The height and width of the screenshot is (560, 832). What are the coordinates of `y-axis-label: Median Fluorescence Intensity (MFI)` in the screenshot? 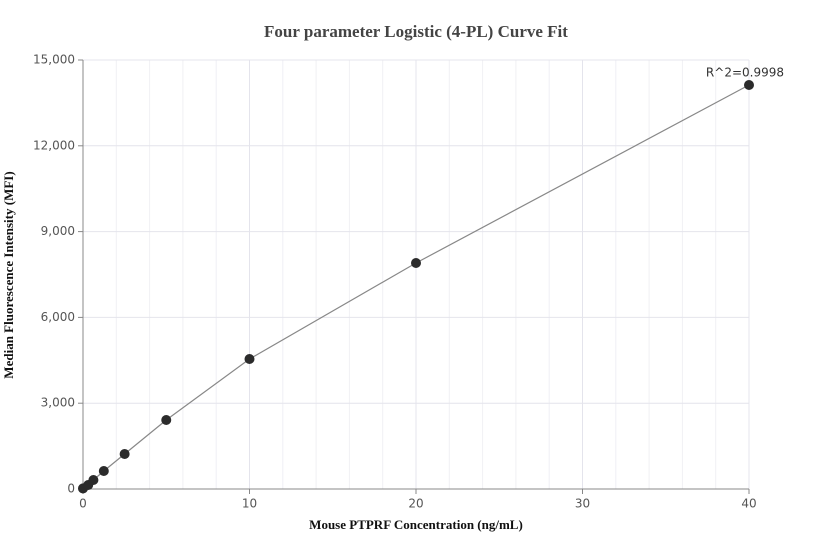 It's located at (8, 274).